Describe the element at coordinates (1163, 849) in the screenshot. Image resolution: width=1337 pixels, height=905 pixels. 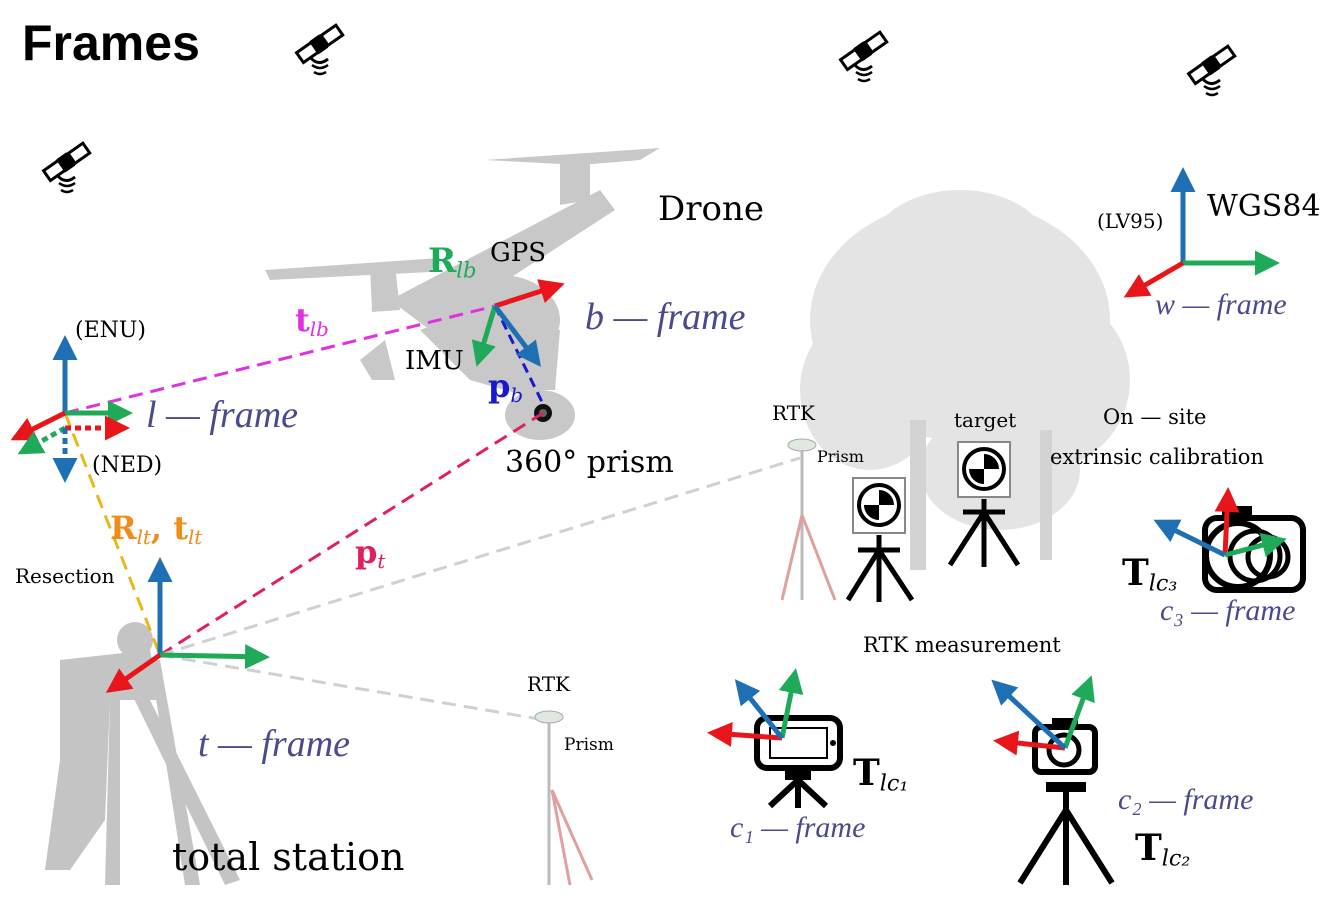
I see `T-lc2-label: Tlc₂` at that location.